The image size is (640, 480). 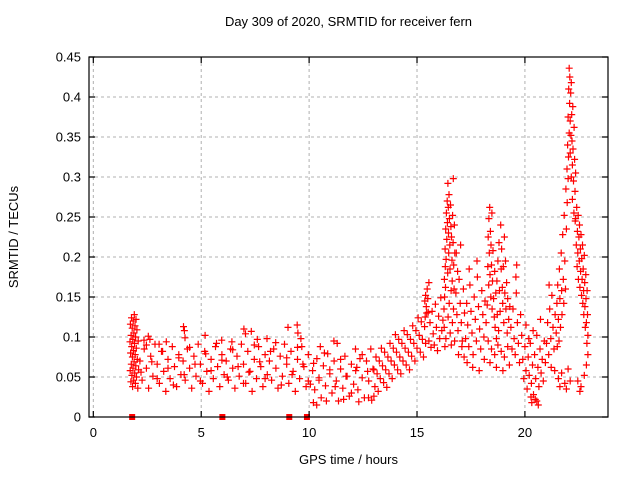 What do you see at coordinates (68, 137) in the screenshot?
I see `y-tick-label: 0.35` at bounding box center [68, 137].